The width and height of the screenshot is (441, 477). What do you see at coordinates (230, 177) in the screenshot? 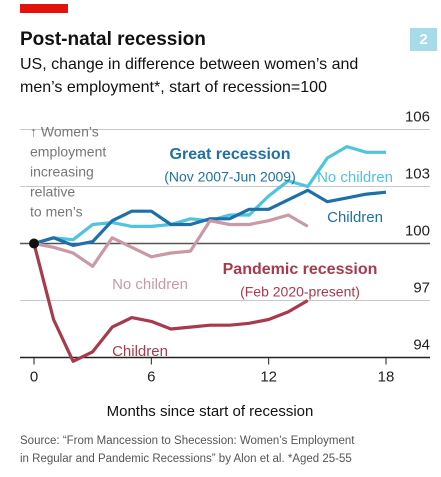
I see `group-sublabel: (Nov 2007-Jun 2009)` at bounding box center [230, 177].